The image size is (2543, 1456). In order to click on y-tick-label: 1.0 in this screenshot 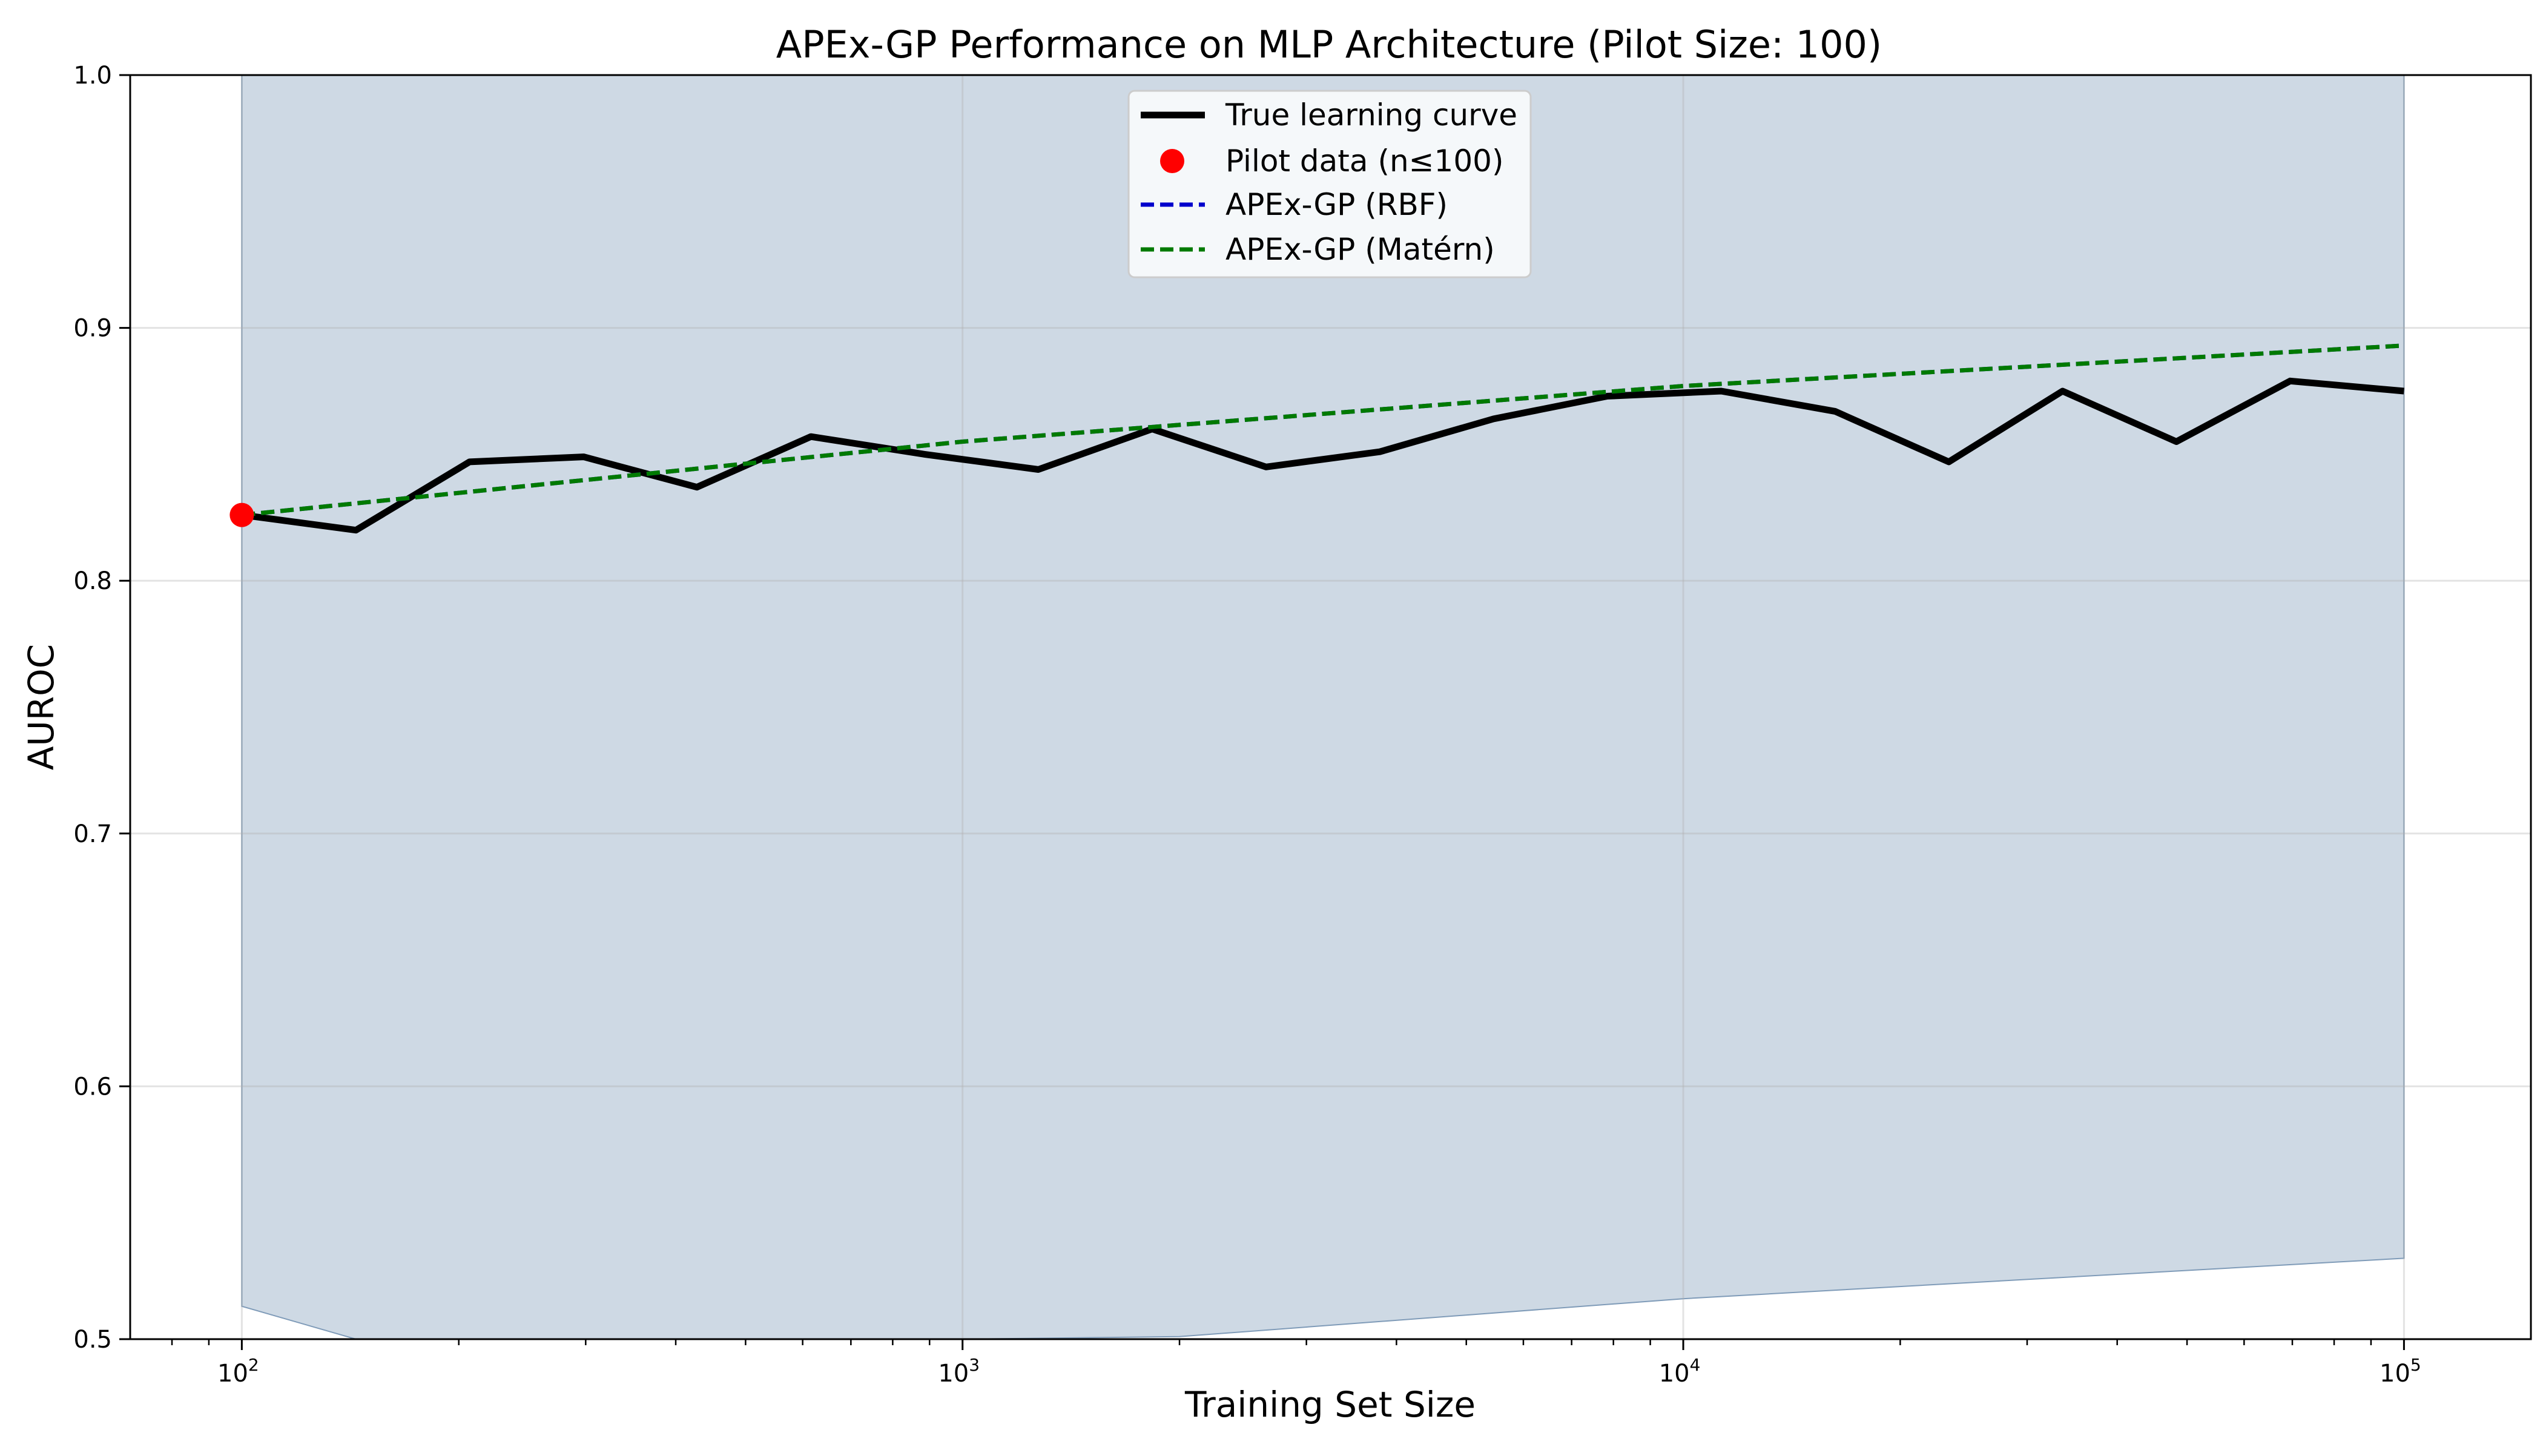, I will do `click(92, 76)`.